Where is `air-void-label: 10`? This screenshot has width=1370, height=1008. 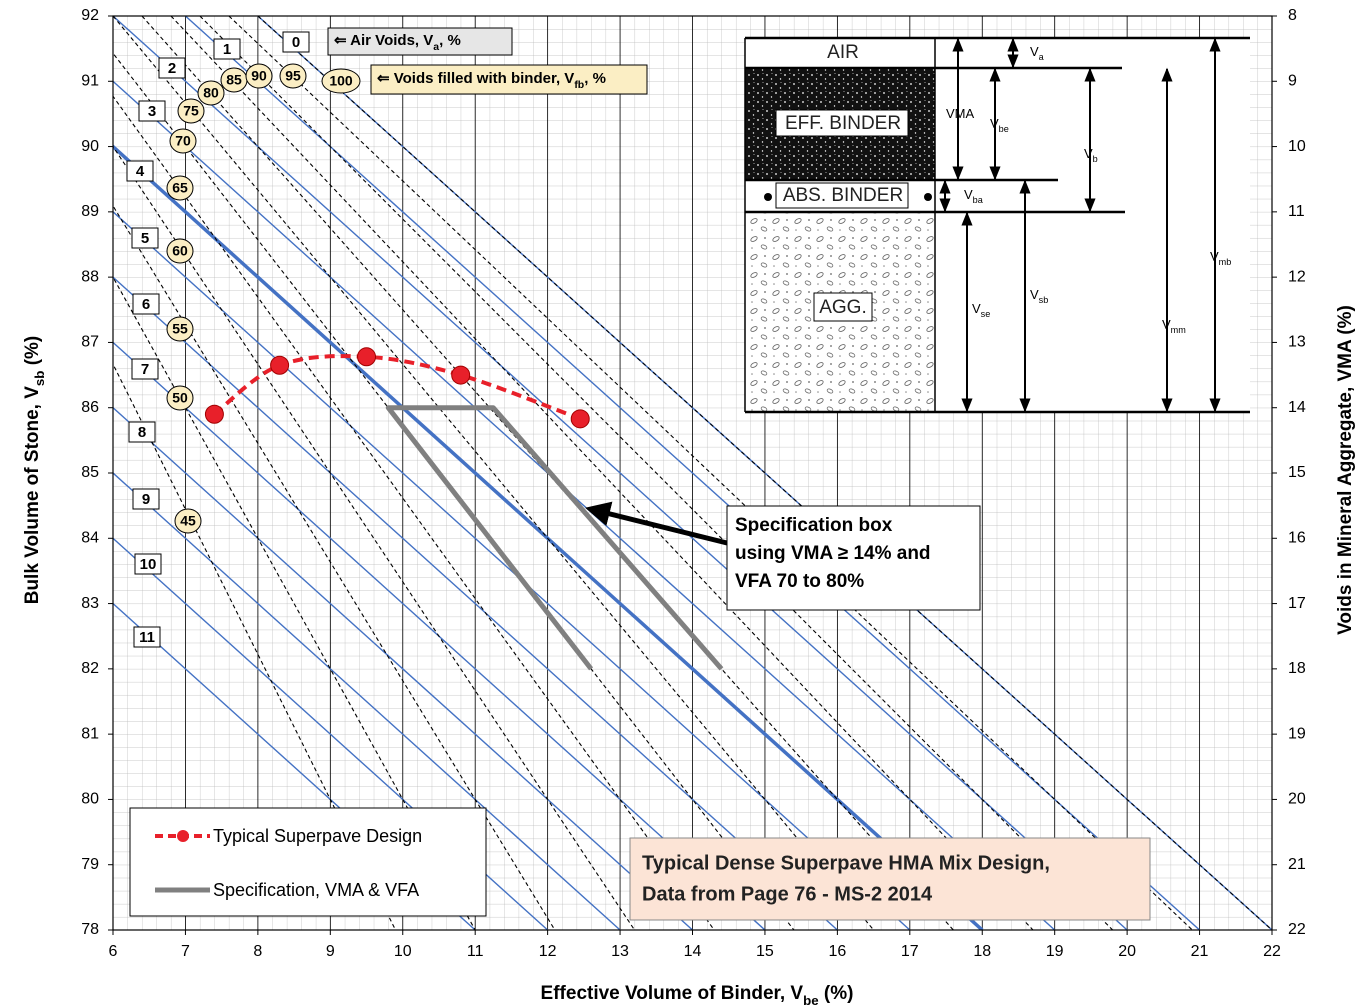
air-void-label: 10 is located at coordinates (148, 564).